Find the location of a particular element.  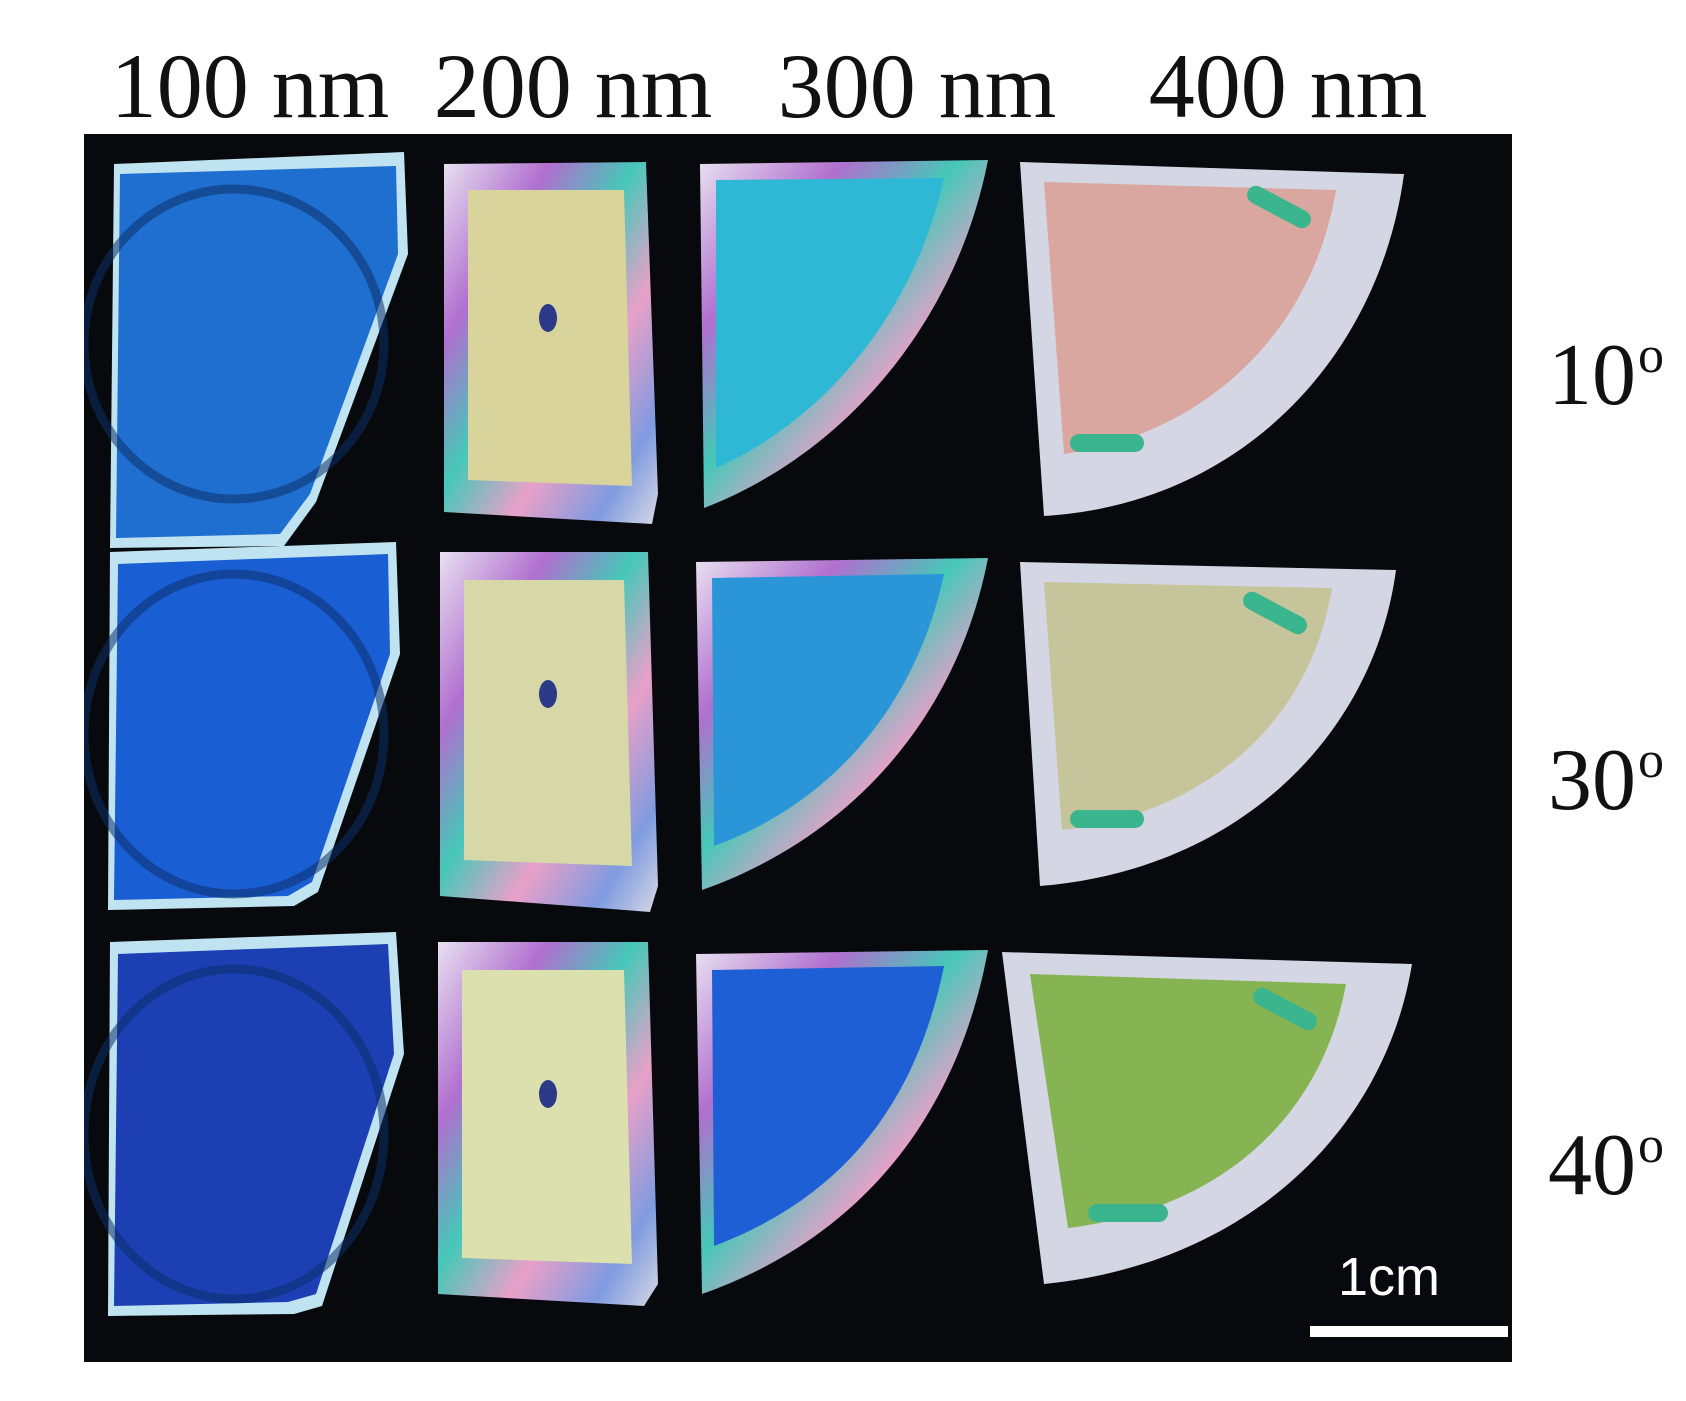

sample-200nm-40deg is located at coordinates (548, 1124).